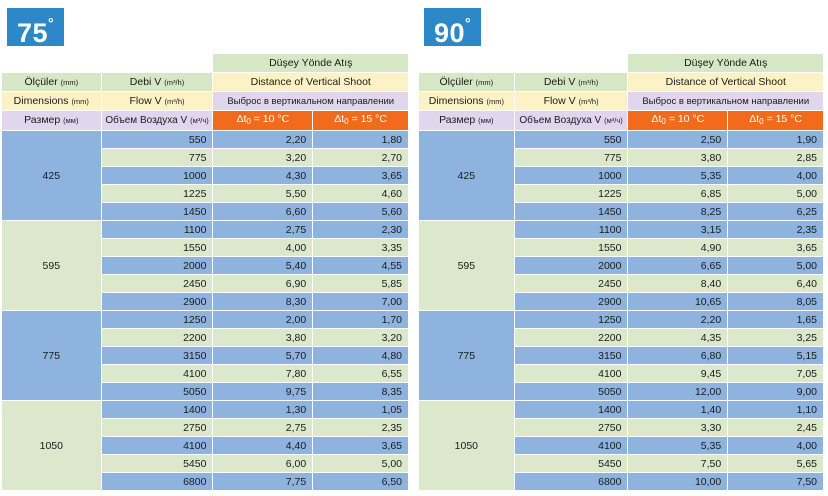  Describe the element at coordinates (559, 81) in the screenshot. I see `flow-text: Debi V` at that location.